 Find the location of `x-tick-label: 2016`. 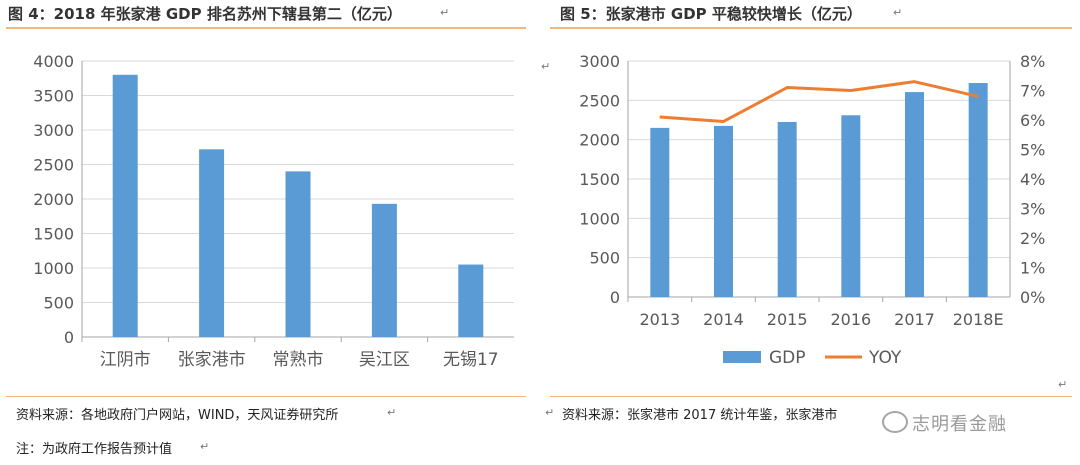

x-tick-label: 2016 is located at coordinates (850, 319).